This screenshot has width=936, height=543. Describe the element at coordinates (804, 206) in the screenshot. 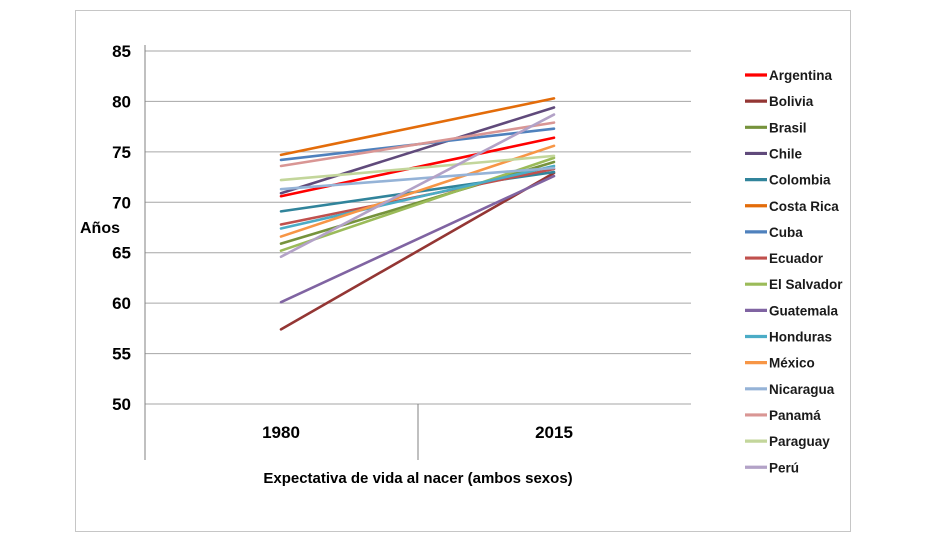

I see `legend-label-costa-rica: Costa Rica` at that location.